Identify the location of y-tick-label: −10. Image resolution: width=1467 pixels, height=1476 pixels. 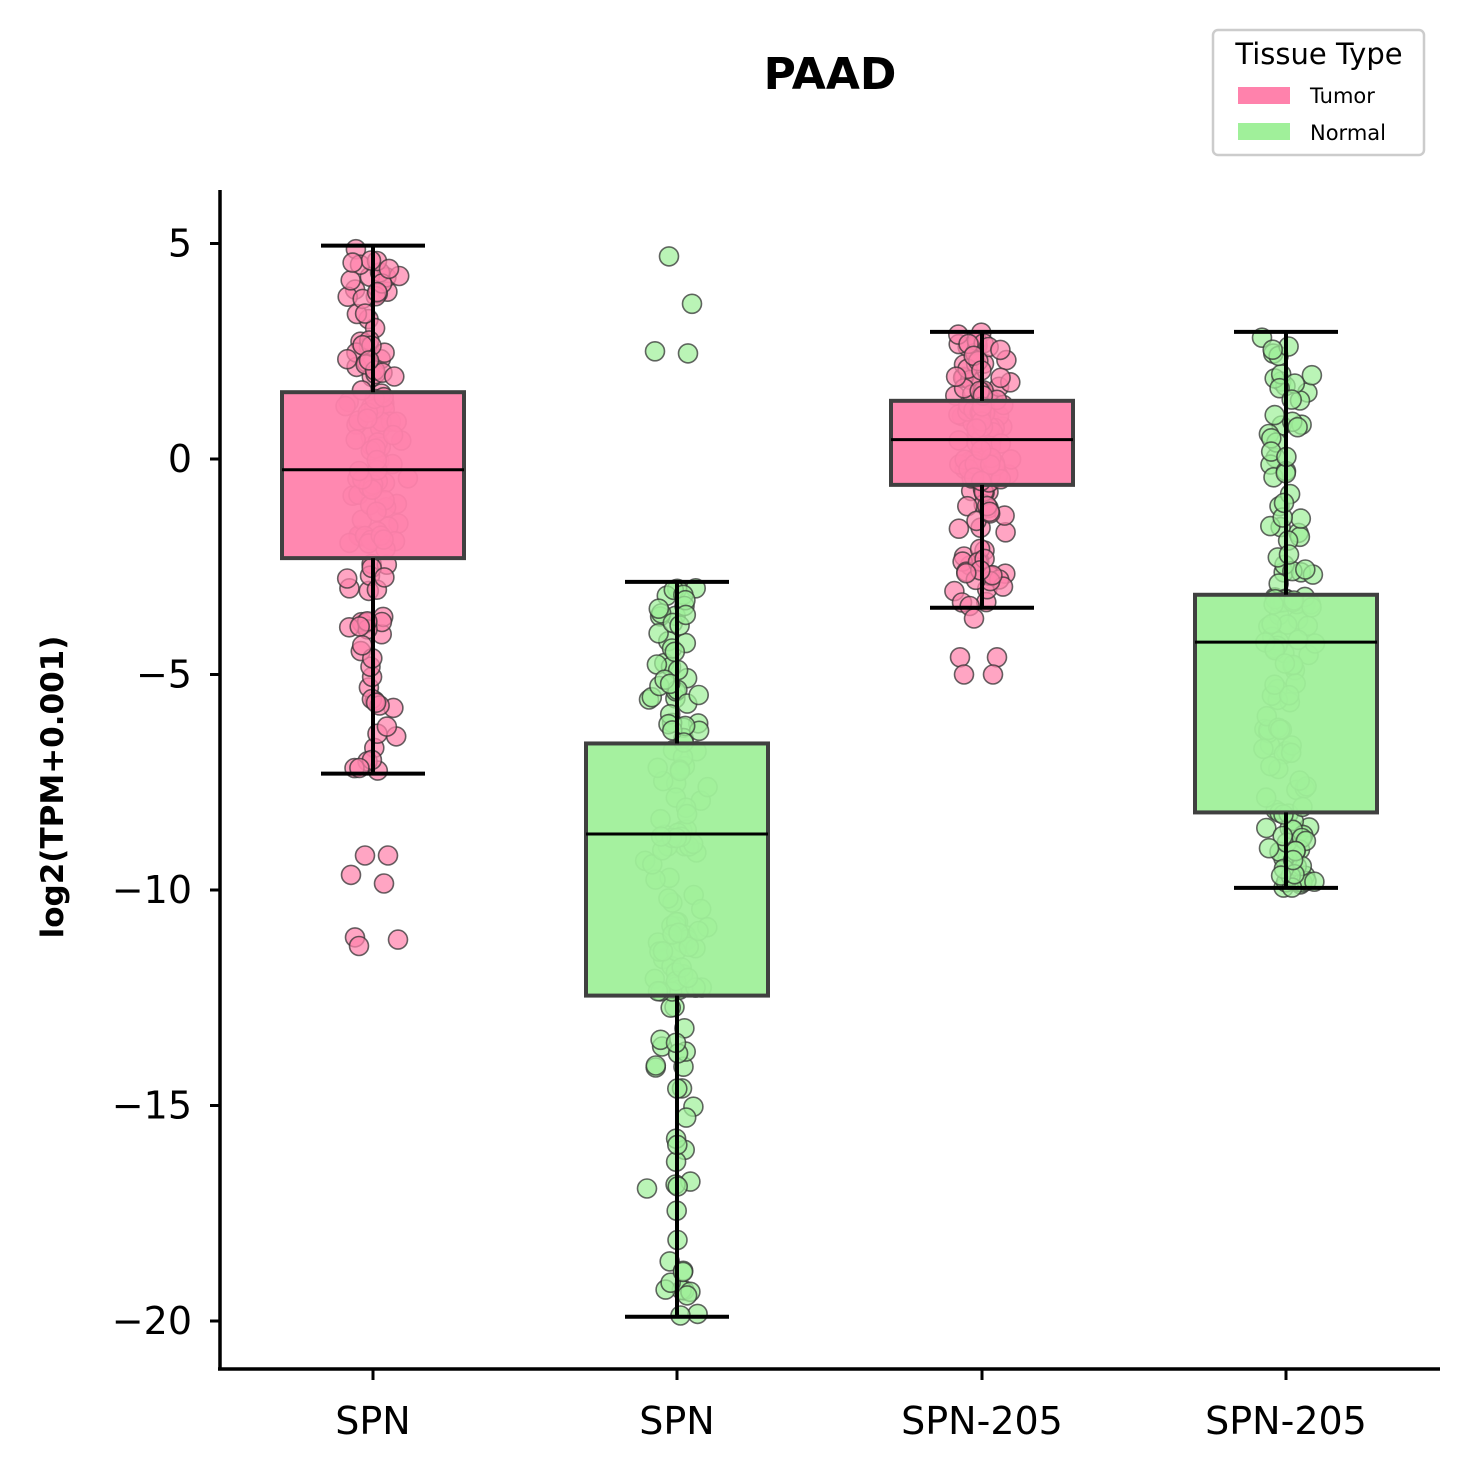
(152, 890).